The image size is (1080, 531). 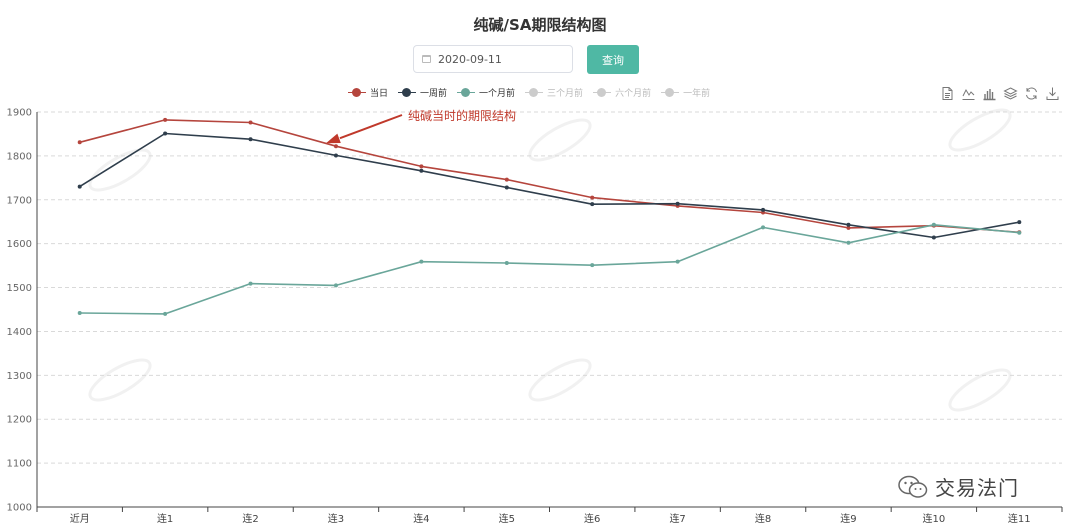 What do you see at coordinates (19, 113) in the screenshot?
I see `y-tick-label: 1900` at bounding box center [19, 113].